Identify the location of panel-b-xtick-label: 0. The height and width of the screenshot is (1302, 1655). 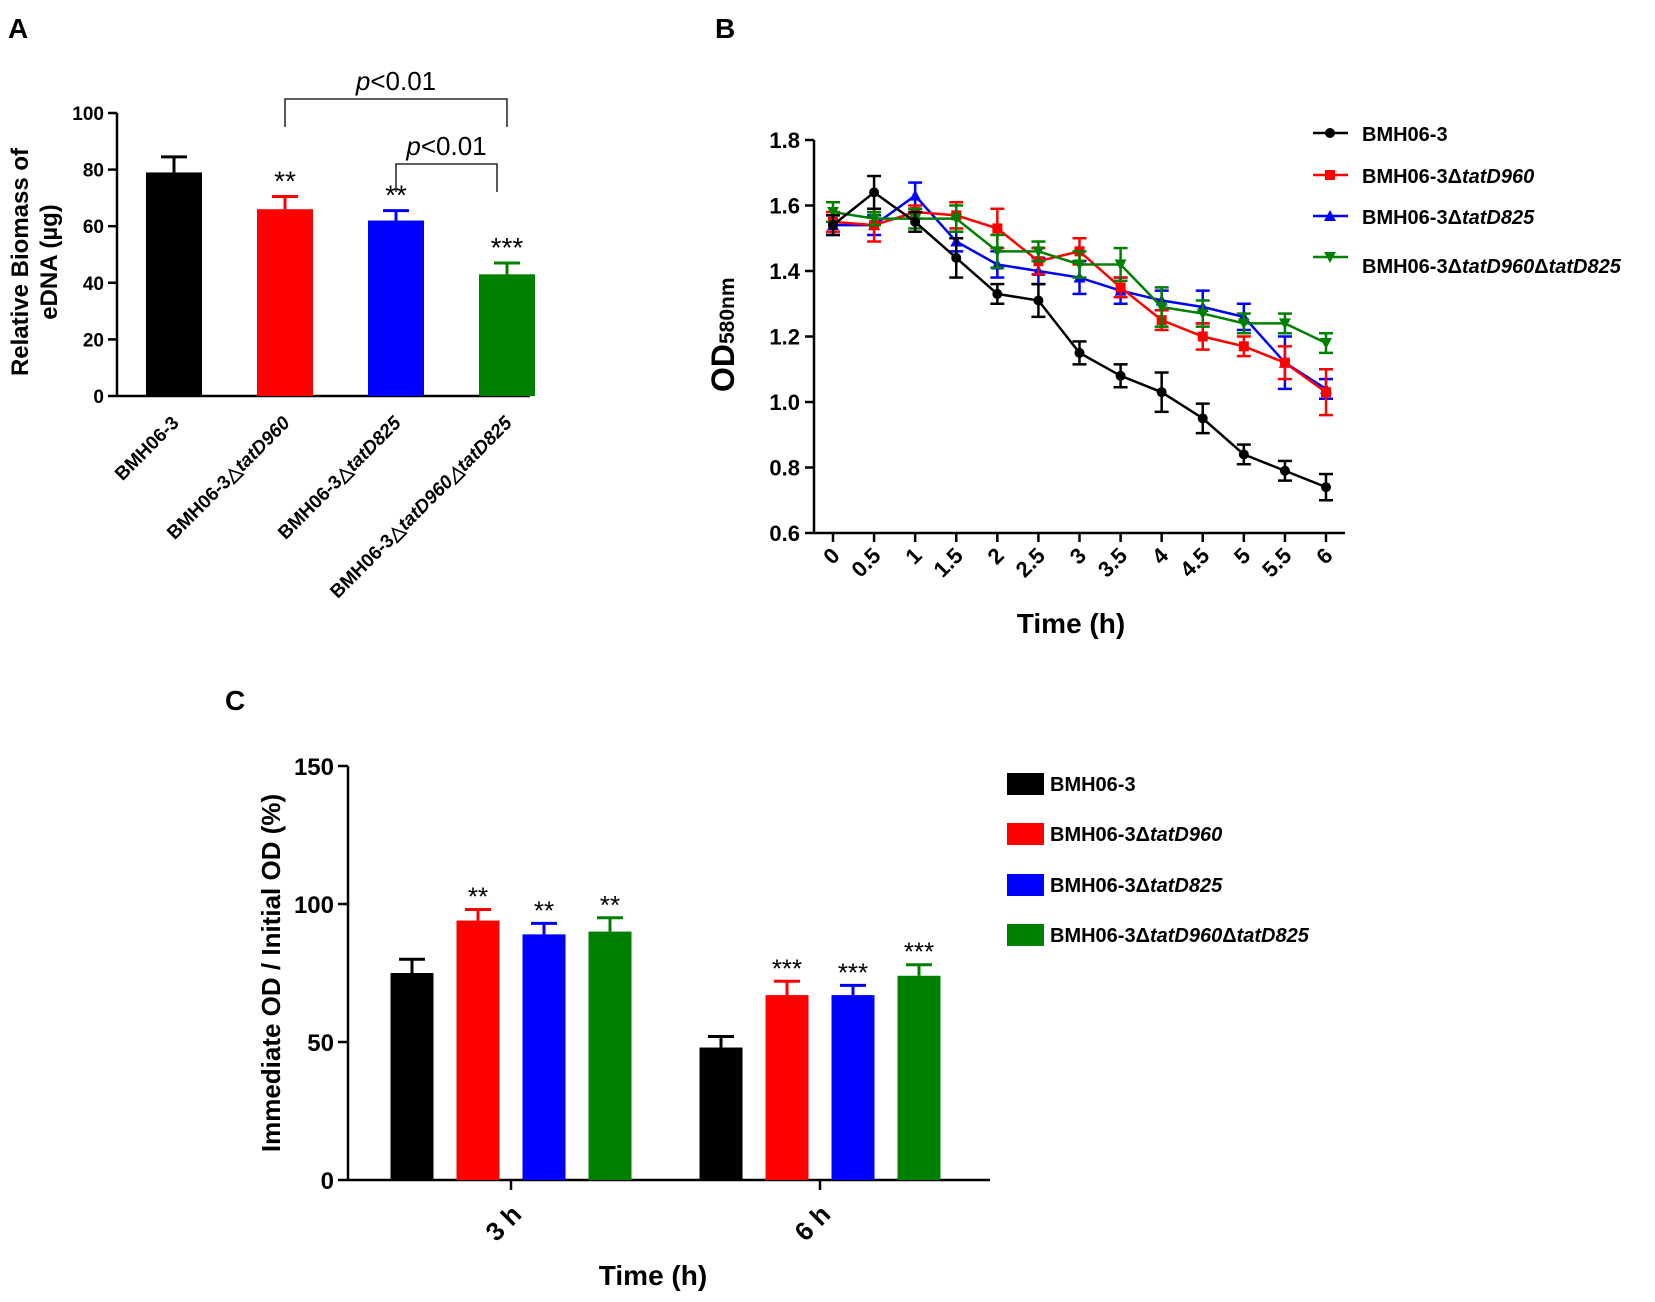
(831, 556).